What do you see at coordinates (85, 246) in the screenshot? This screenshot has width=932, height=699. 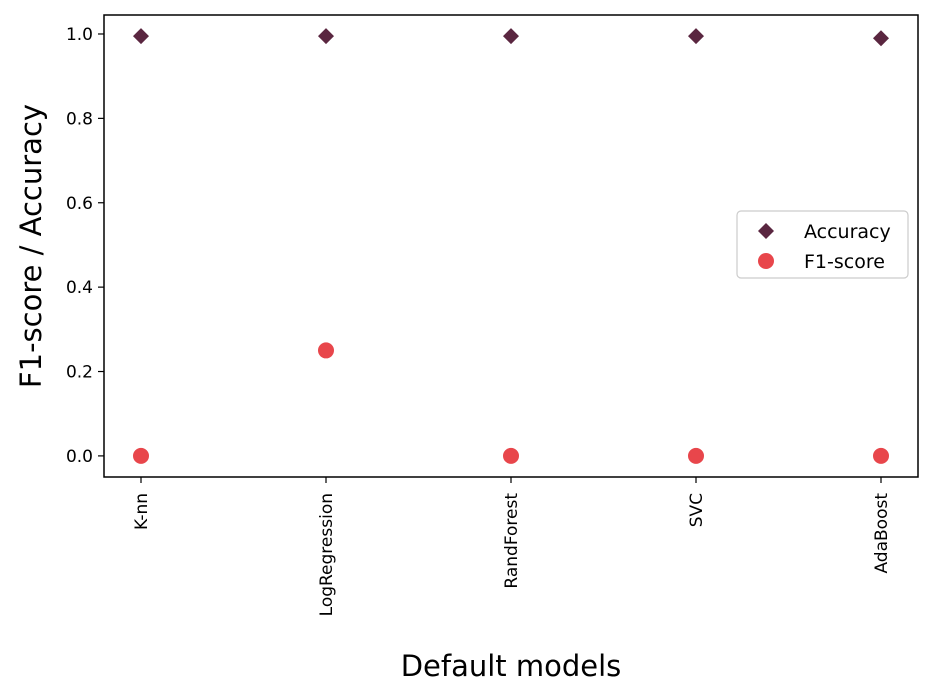 I see `y-axis: 0.0 0.2 0.4 0.6 0.8 1.0` at bounding box center [85, 246].